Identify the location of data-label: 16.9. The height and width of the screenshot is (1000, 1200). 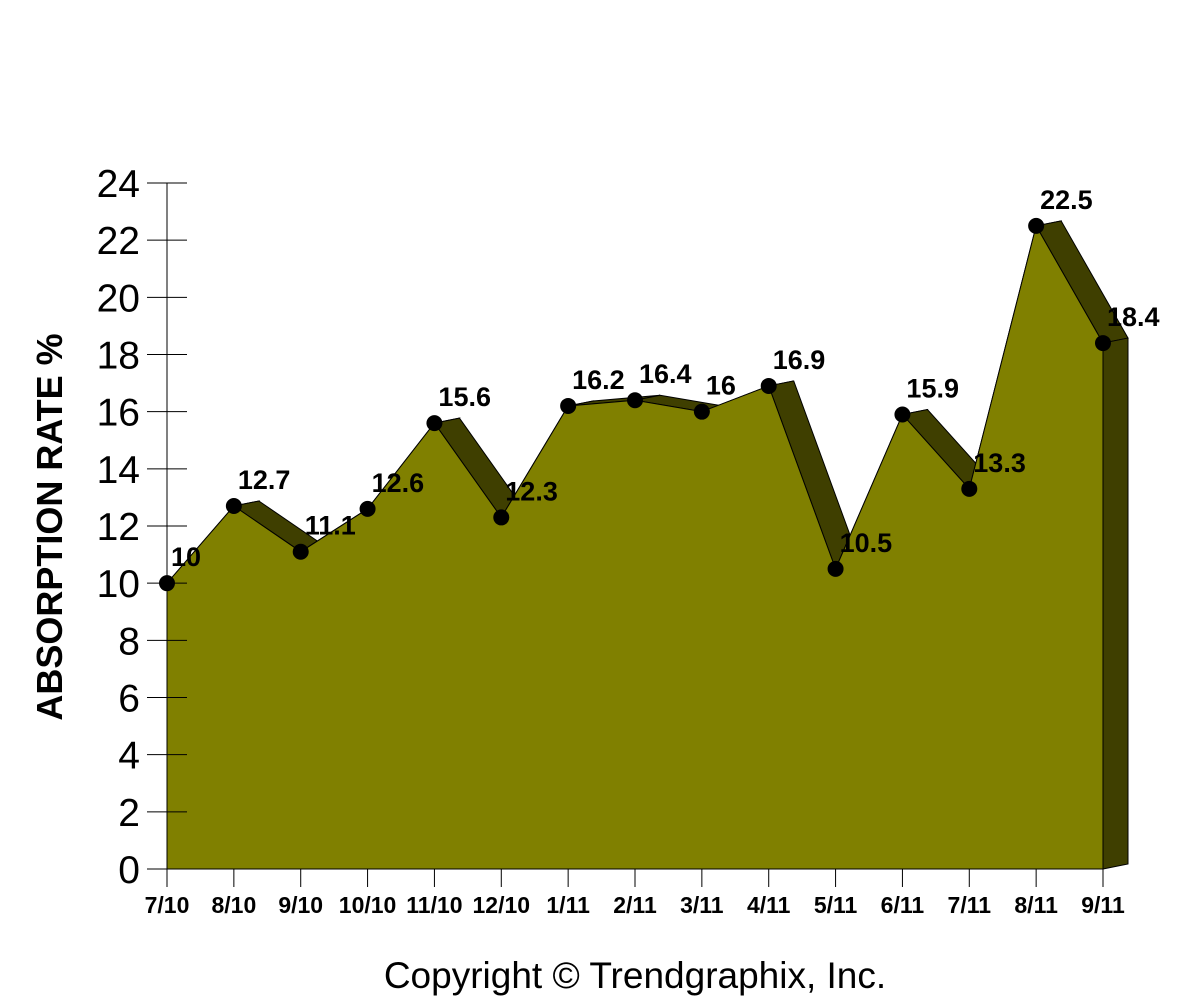
(799, 360).